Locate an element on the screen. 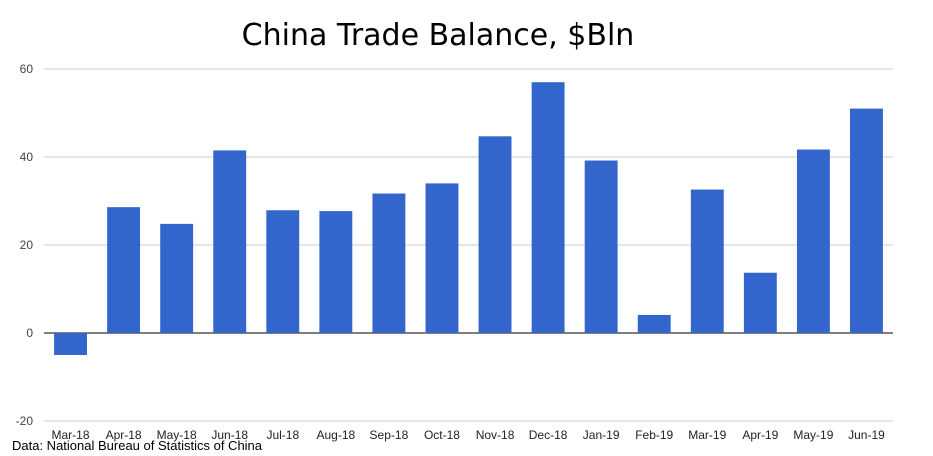  x-tick-label: Aug-18 is located at coordinates (335, 435).